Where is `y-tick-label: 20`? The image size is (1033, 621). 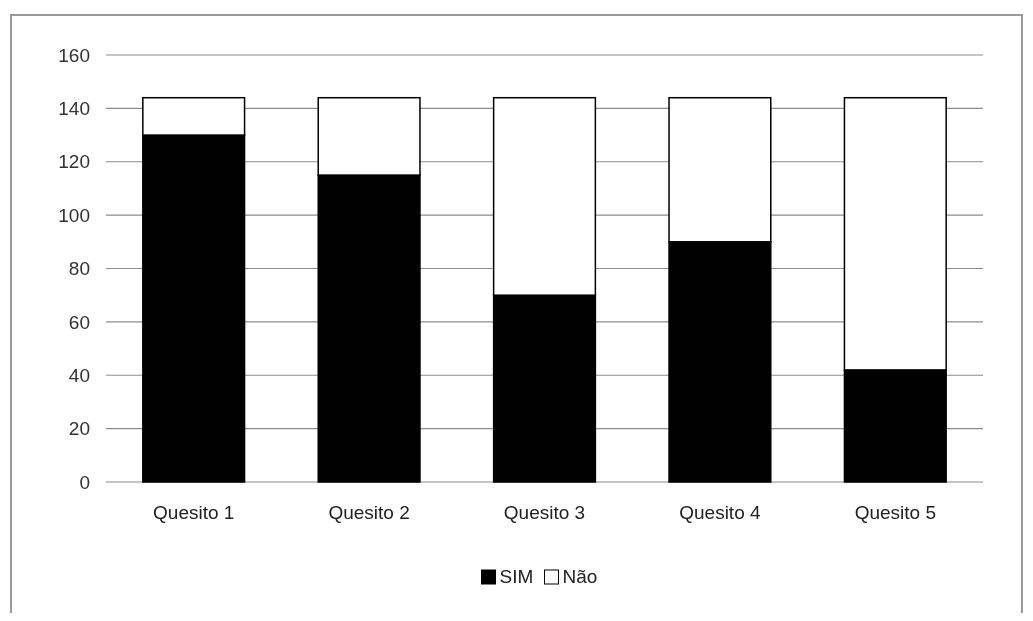
y-tick-label: 20 is located at coordinates (79, 429).